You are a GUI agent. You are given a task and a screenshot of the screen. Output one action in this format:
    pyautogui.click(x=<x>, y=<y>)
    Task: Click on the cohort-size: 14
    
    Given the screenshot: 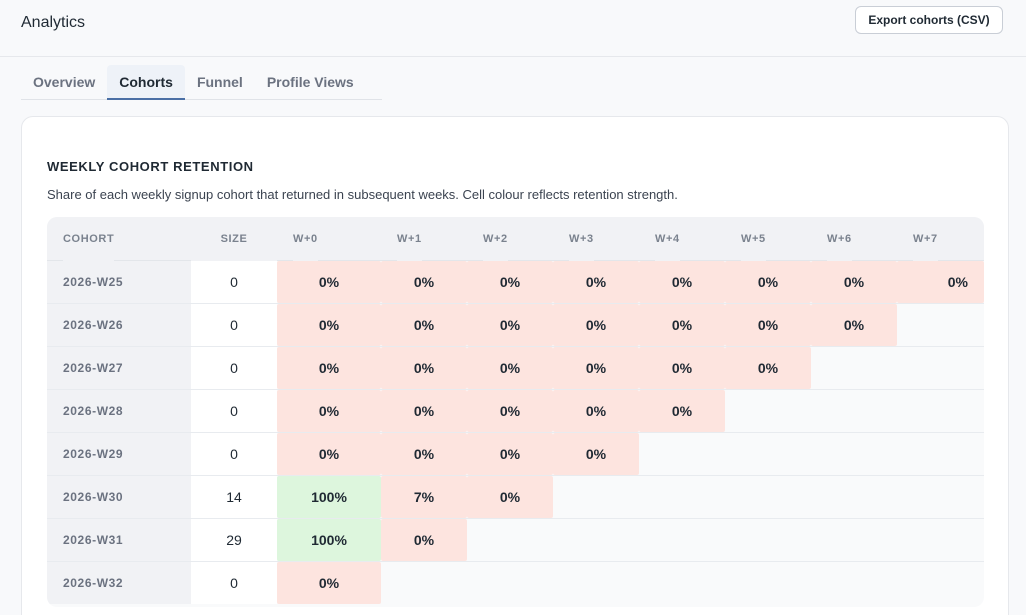 What is the action you would take?
    pyautogui.click(x=234, y=497)
    